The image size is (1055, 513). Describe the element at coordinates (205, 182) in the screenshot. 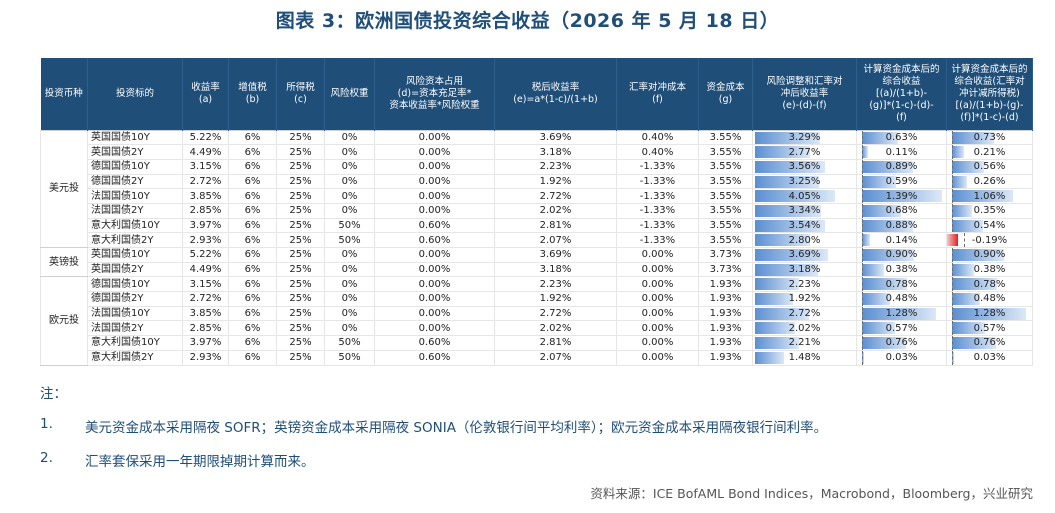

I see `cell-a: 2.72%` at that location.